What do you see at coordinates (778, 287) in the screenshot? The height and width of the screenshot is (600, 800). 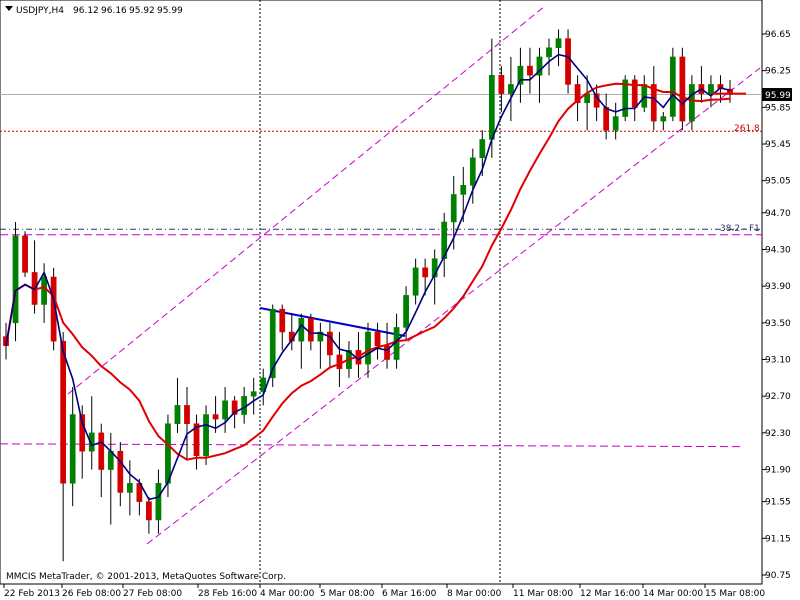 I see `y-tick-label: 93.90` at bounding box center [778, 287].